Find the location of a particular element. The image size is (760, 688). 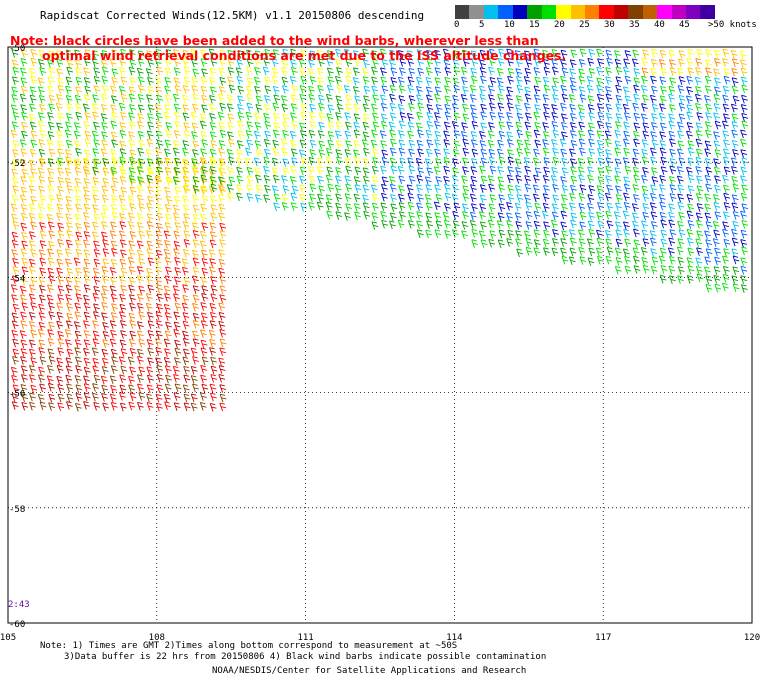

y-tick-labels: -50-52-54-56-58-60 is located at coordinates (17, 337).